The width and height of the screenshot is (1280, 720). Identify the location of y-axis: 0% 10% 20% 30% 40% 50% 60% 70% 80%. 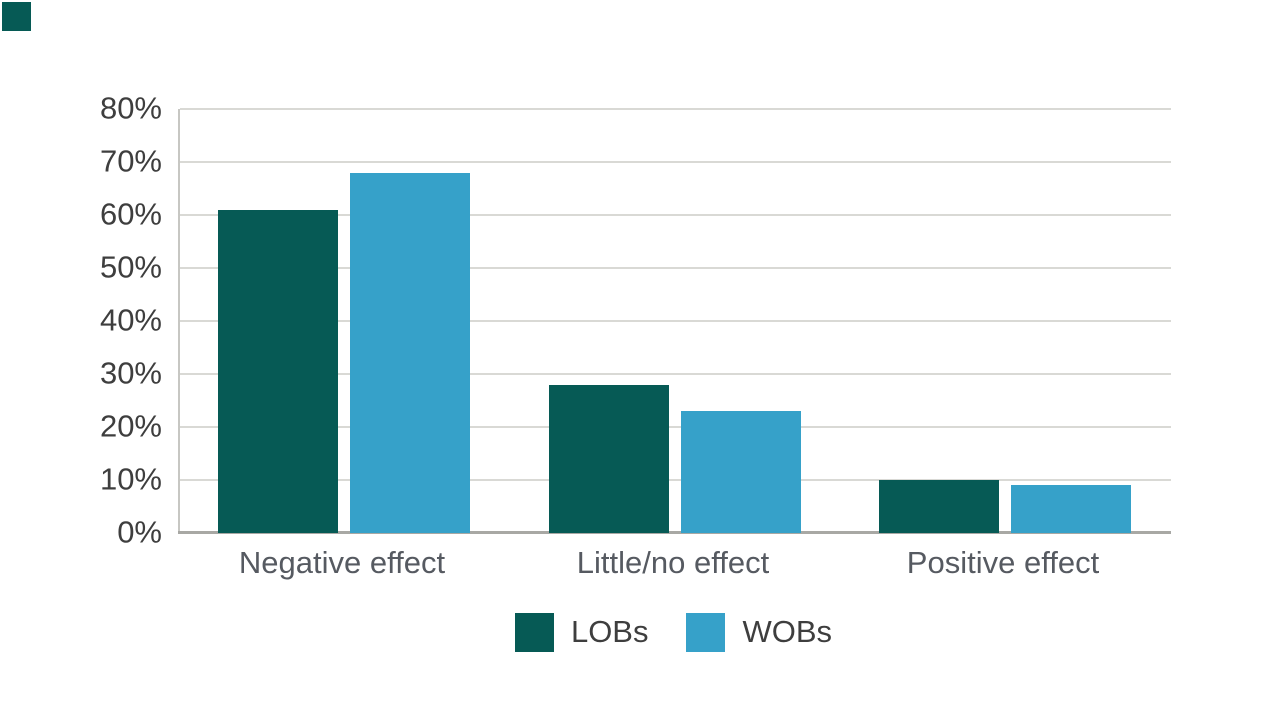
(81, 319).